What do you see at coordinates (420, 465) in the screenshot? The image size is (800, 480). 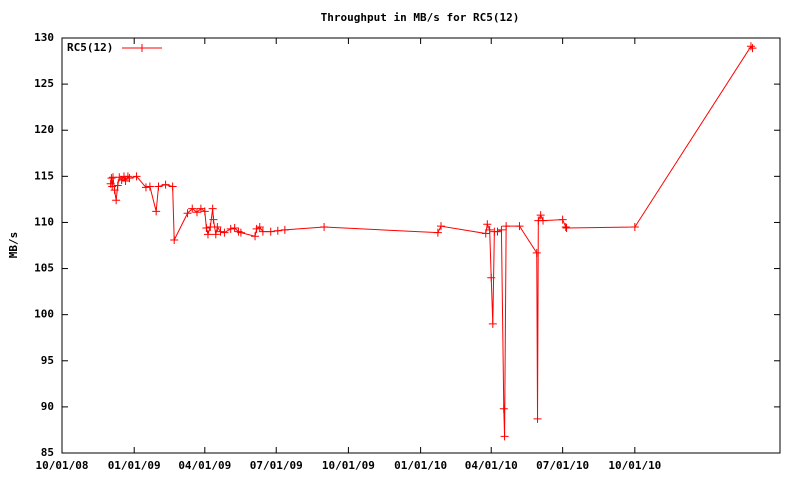 I see `x-tick-label: 01/01/10` at bounding box center [420, 465].